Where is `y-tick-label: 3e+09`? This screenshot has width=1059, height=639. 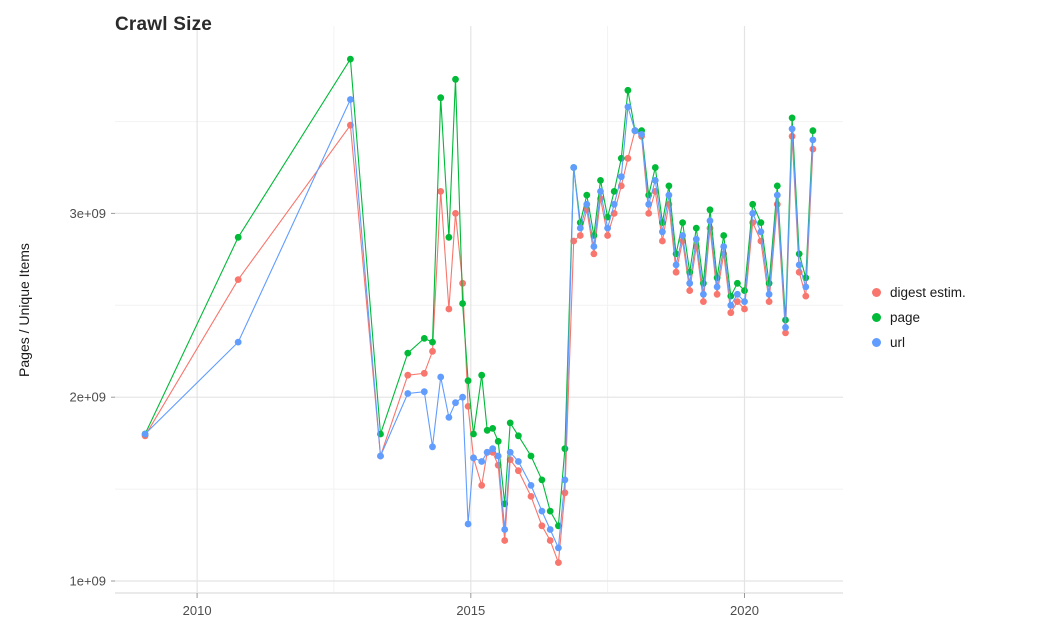 y-tick-label: 3e+09 is located at coordinates (87, 213).